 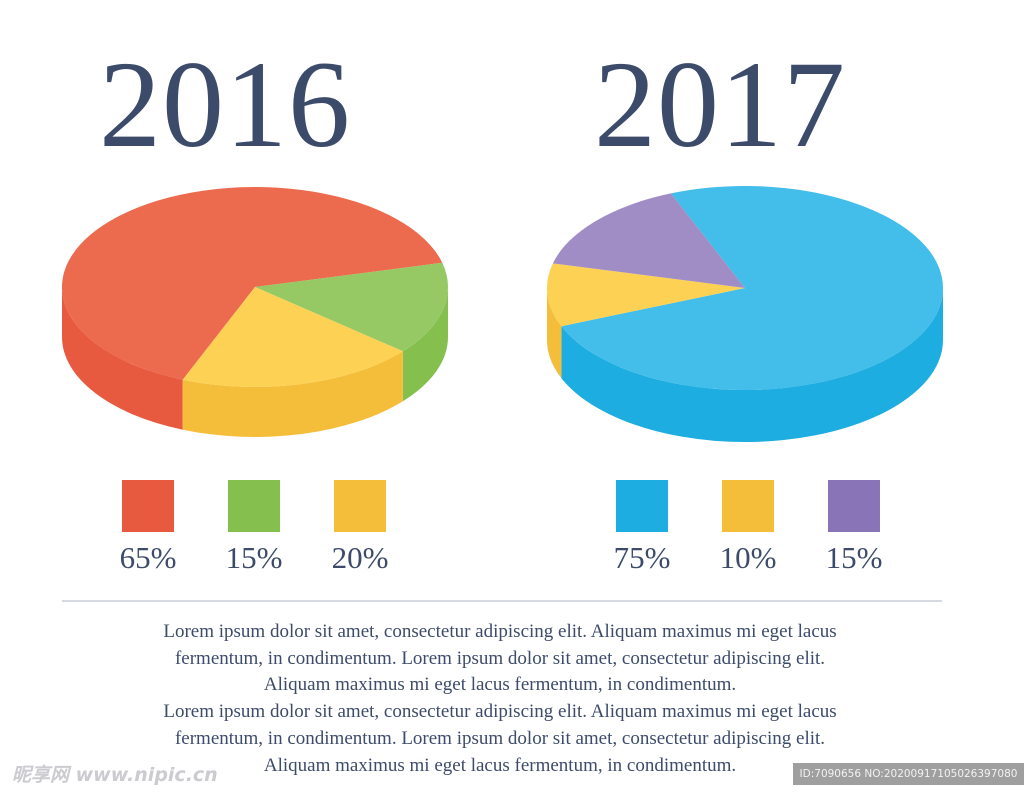 I want to click on legend-label-2016-65: 65%, so click(x=148, y=557).